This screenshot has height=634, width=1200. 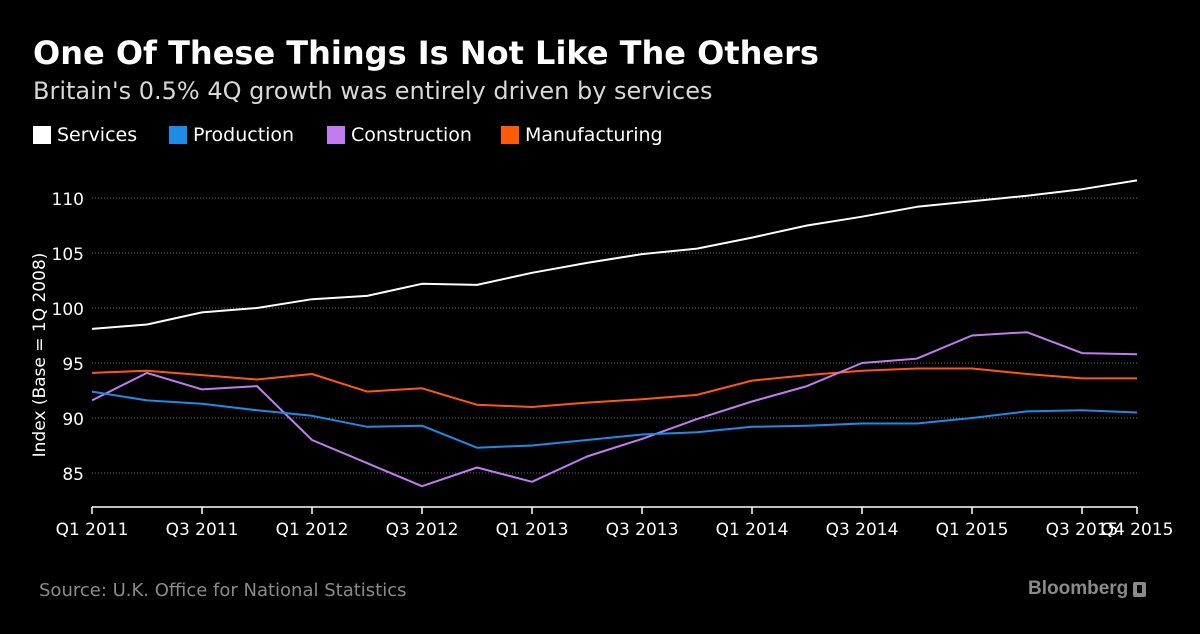 I want to click on series-line-production, so click(x=614, y=419).